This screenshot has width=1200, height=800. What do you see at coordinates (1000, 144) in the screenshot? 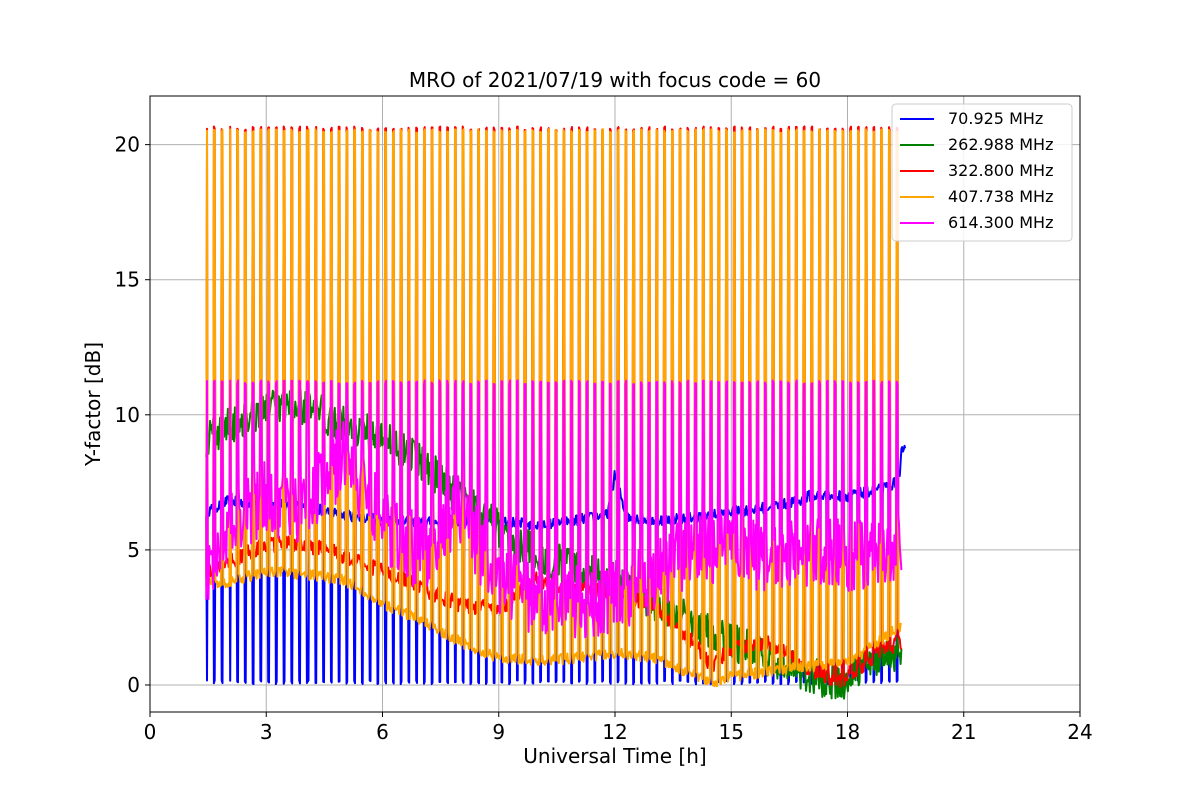
I see `legend-label: 262.988 MHz` at bounding box center [1000, 144].